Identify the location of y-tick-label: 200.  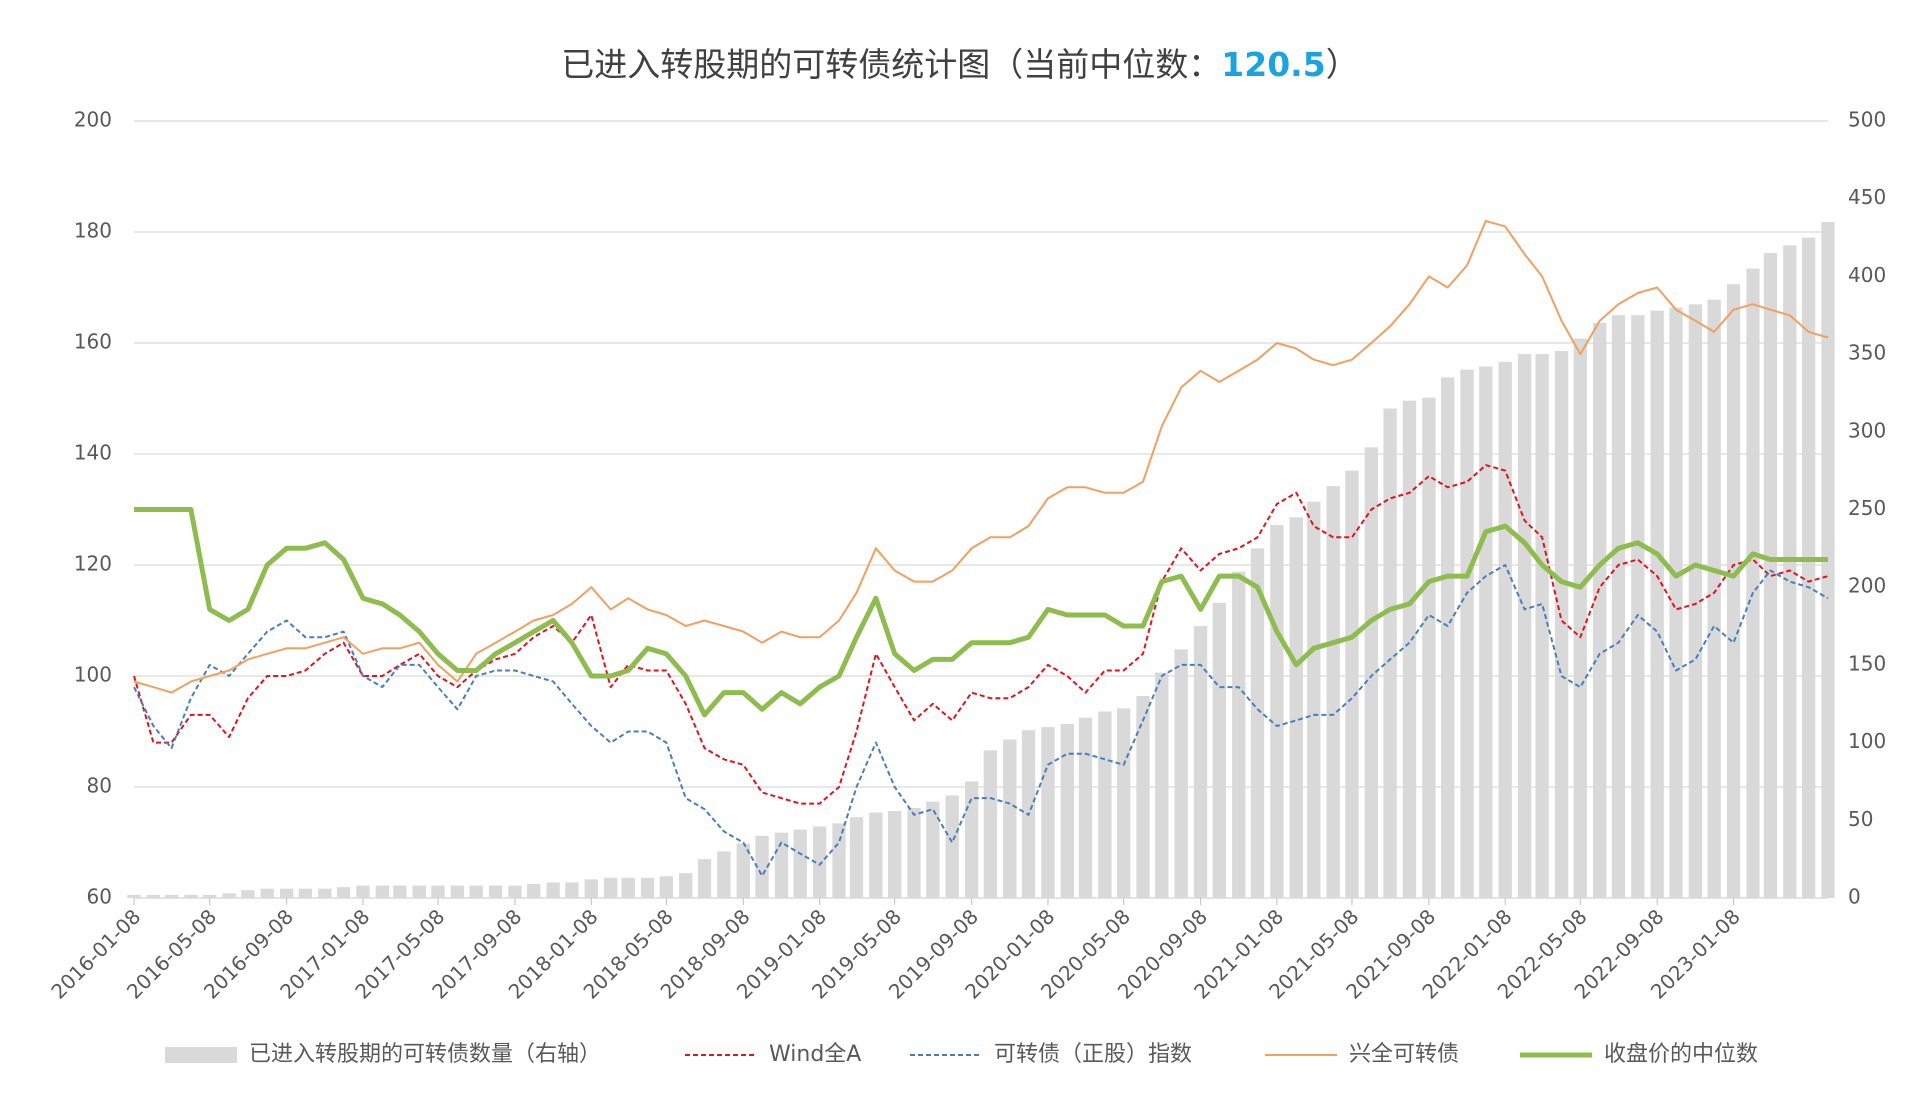
(93, 120).